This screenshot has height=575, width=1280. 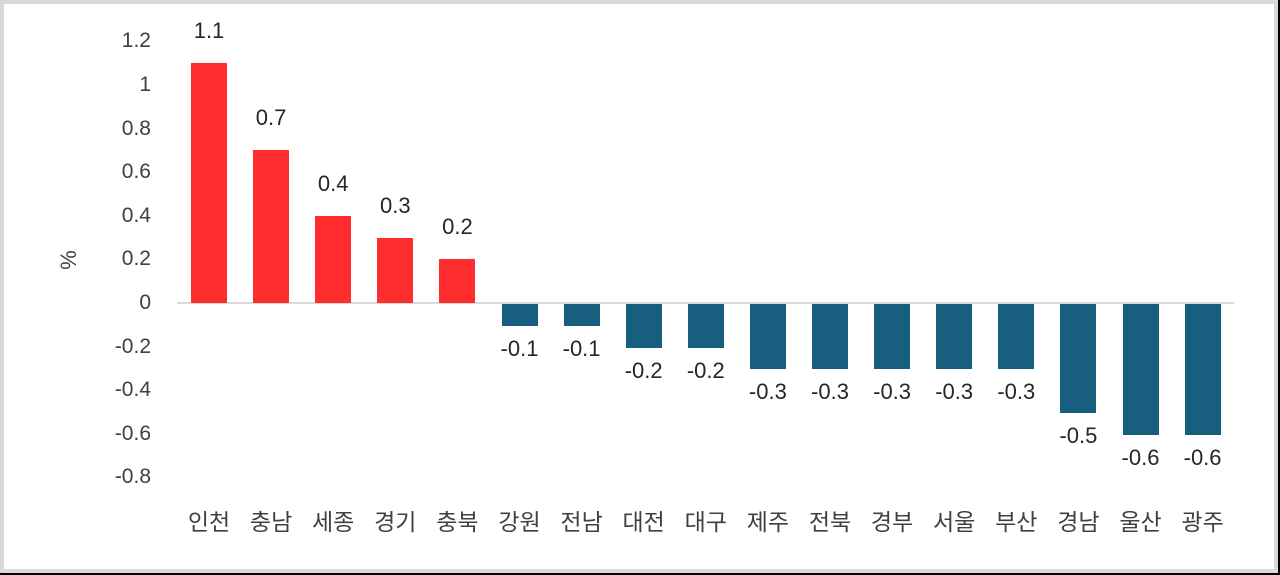 I want to click on x-category-label: 광주, so click(x=1202, y=522).